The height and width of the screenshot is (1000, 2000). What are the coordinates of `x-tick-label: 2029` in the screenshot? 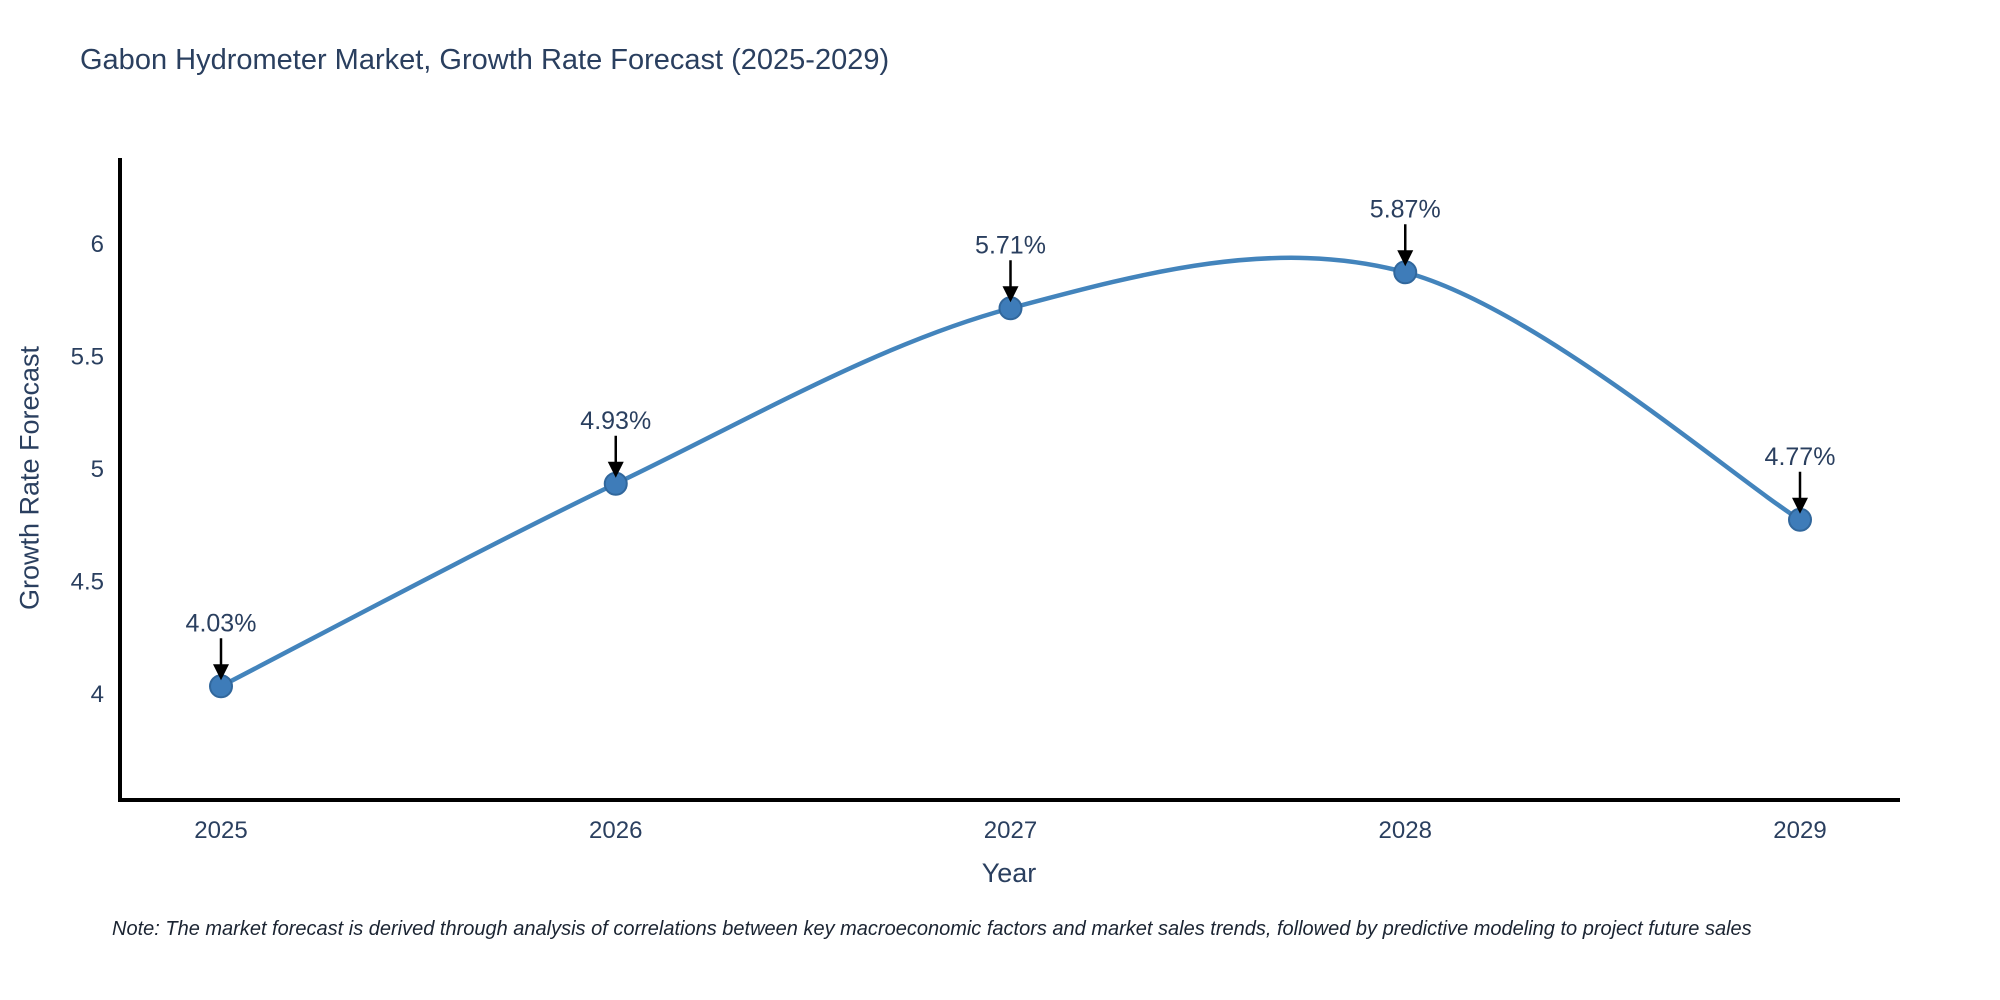 It's located at (1799, 830).